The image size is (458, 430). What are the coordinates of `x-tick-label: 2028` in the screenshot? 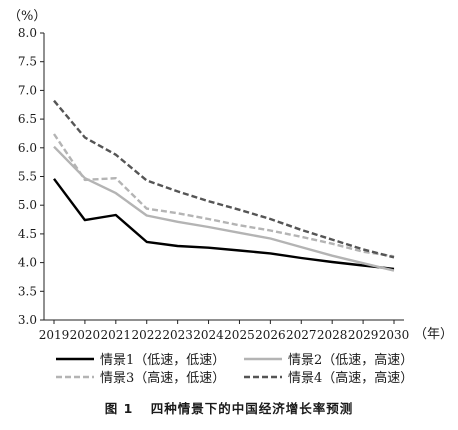 It's located at (332, 335).